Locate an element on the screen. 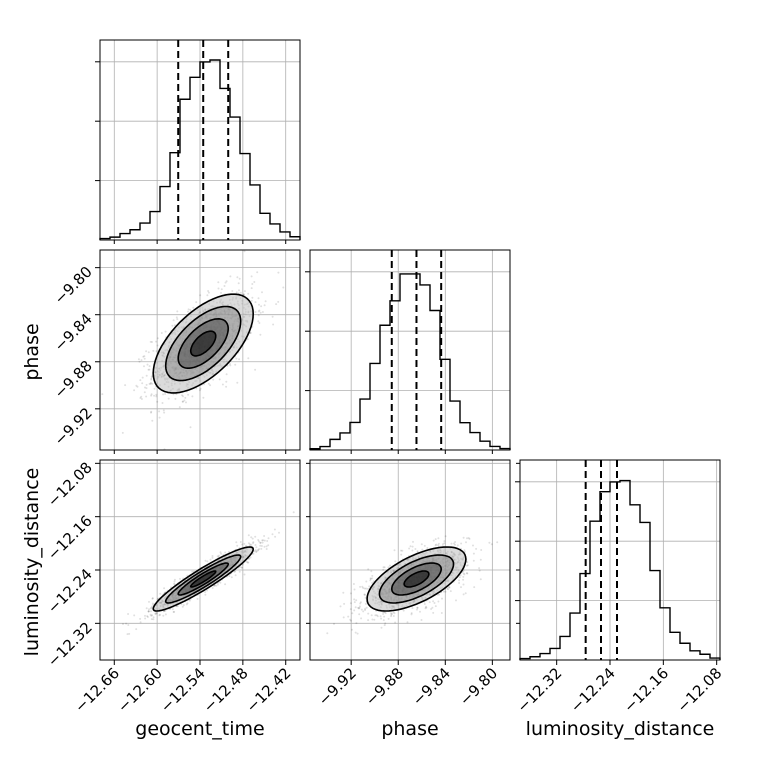 The image size is (760, 760). plot-area is located at coordinates (410, 350).